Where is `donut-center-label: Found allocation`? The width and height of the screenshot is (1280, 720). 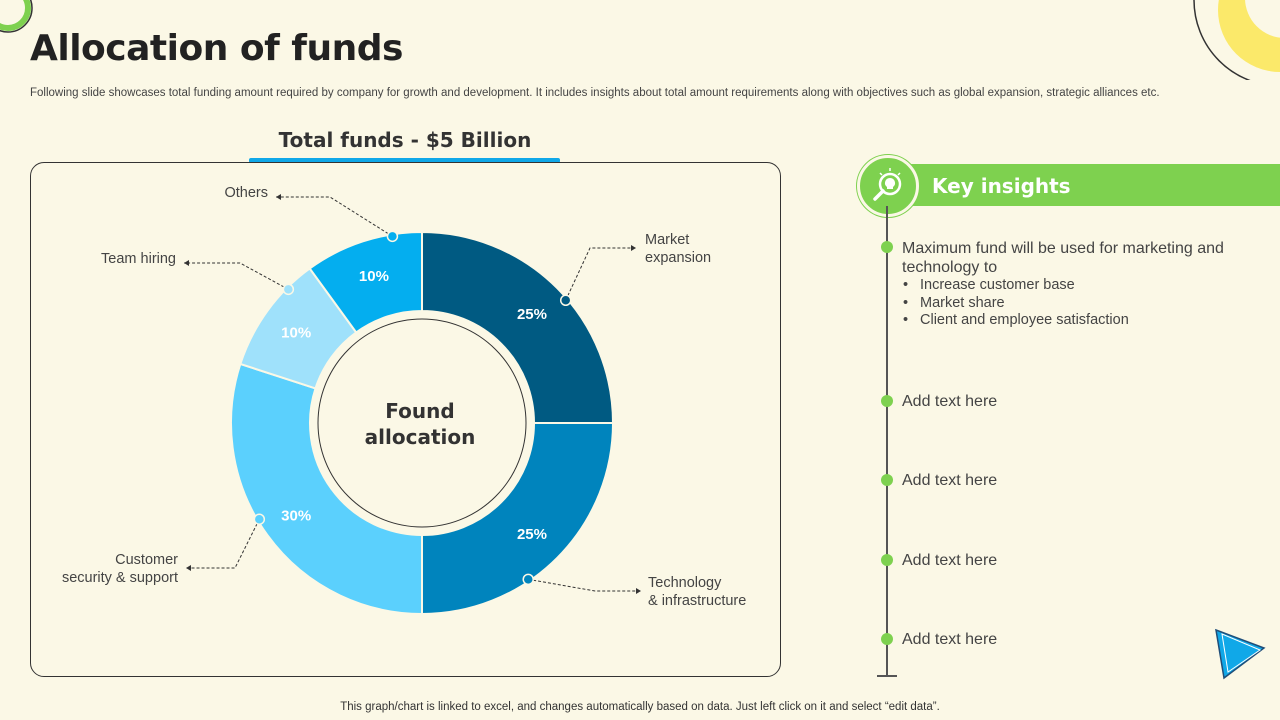 donut-center-label: Found allocation is located at coordinates (420, 424).